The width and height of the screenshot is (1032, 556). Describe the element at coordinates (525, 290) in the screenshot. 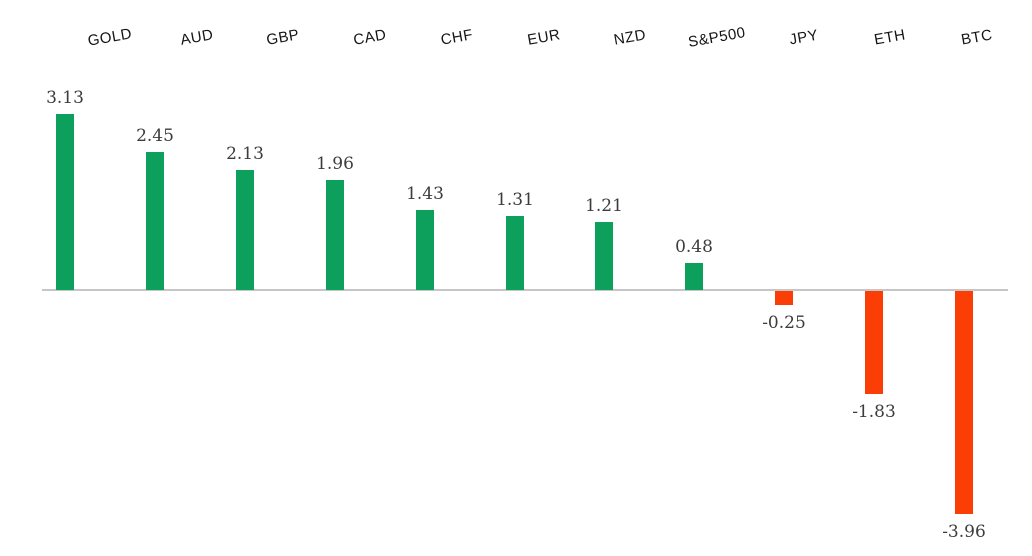

I see `x-axis-baseline` at that location.